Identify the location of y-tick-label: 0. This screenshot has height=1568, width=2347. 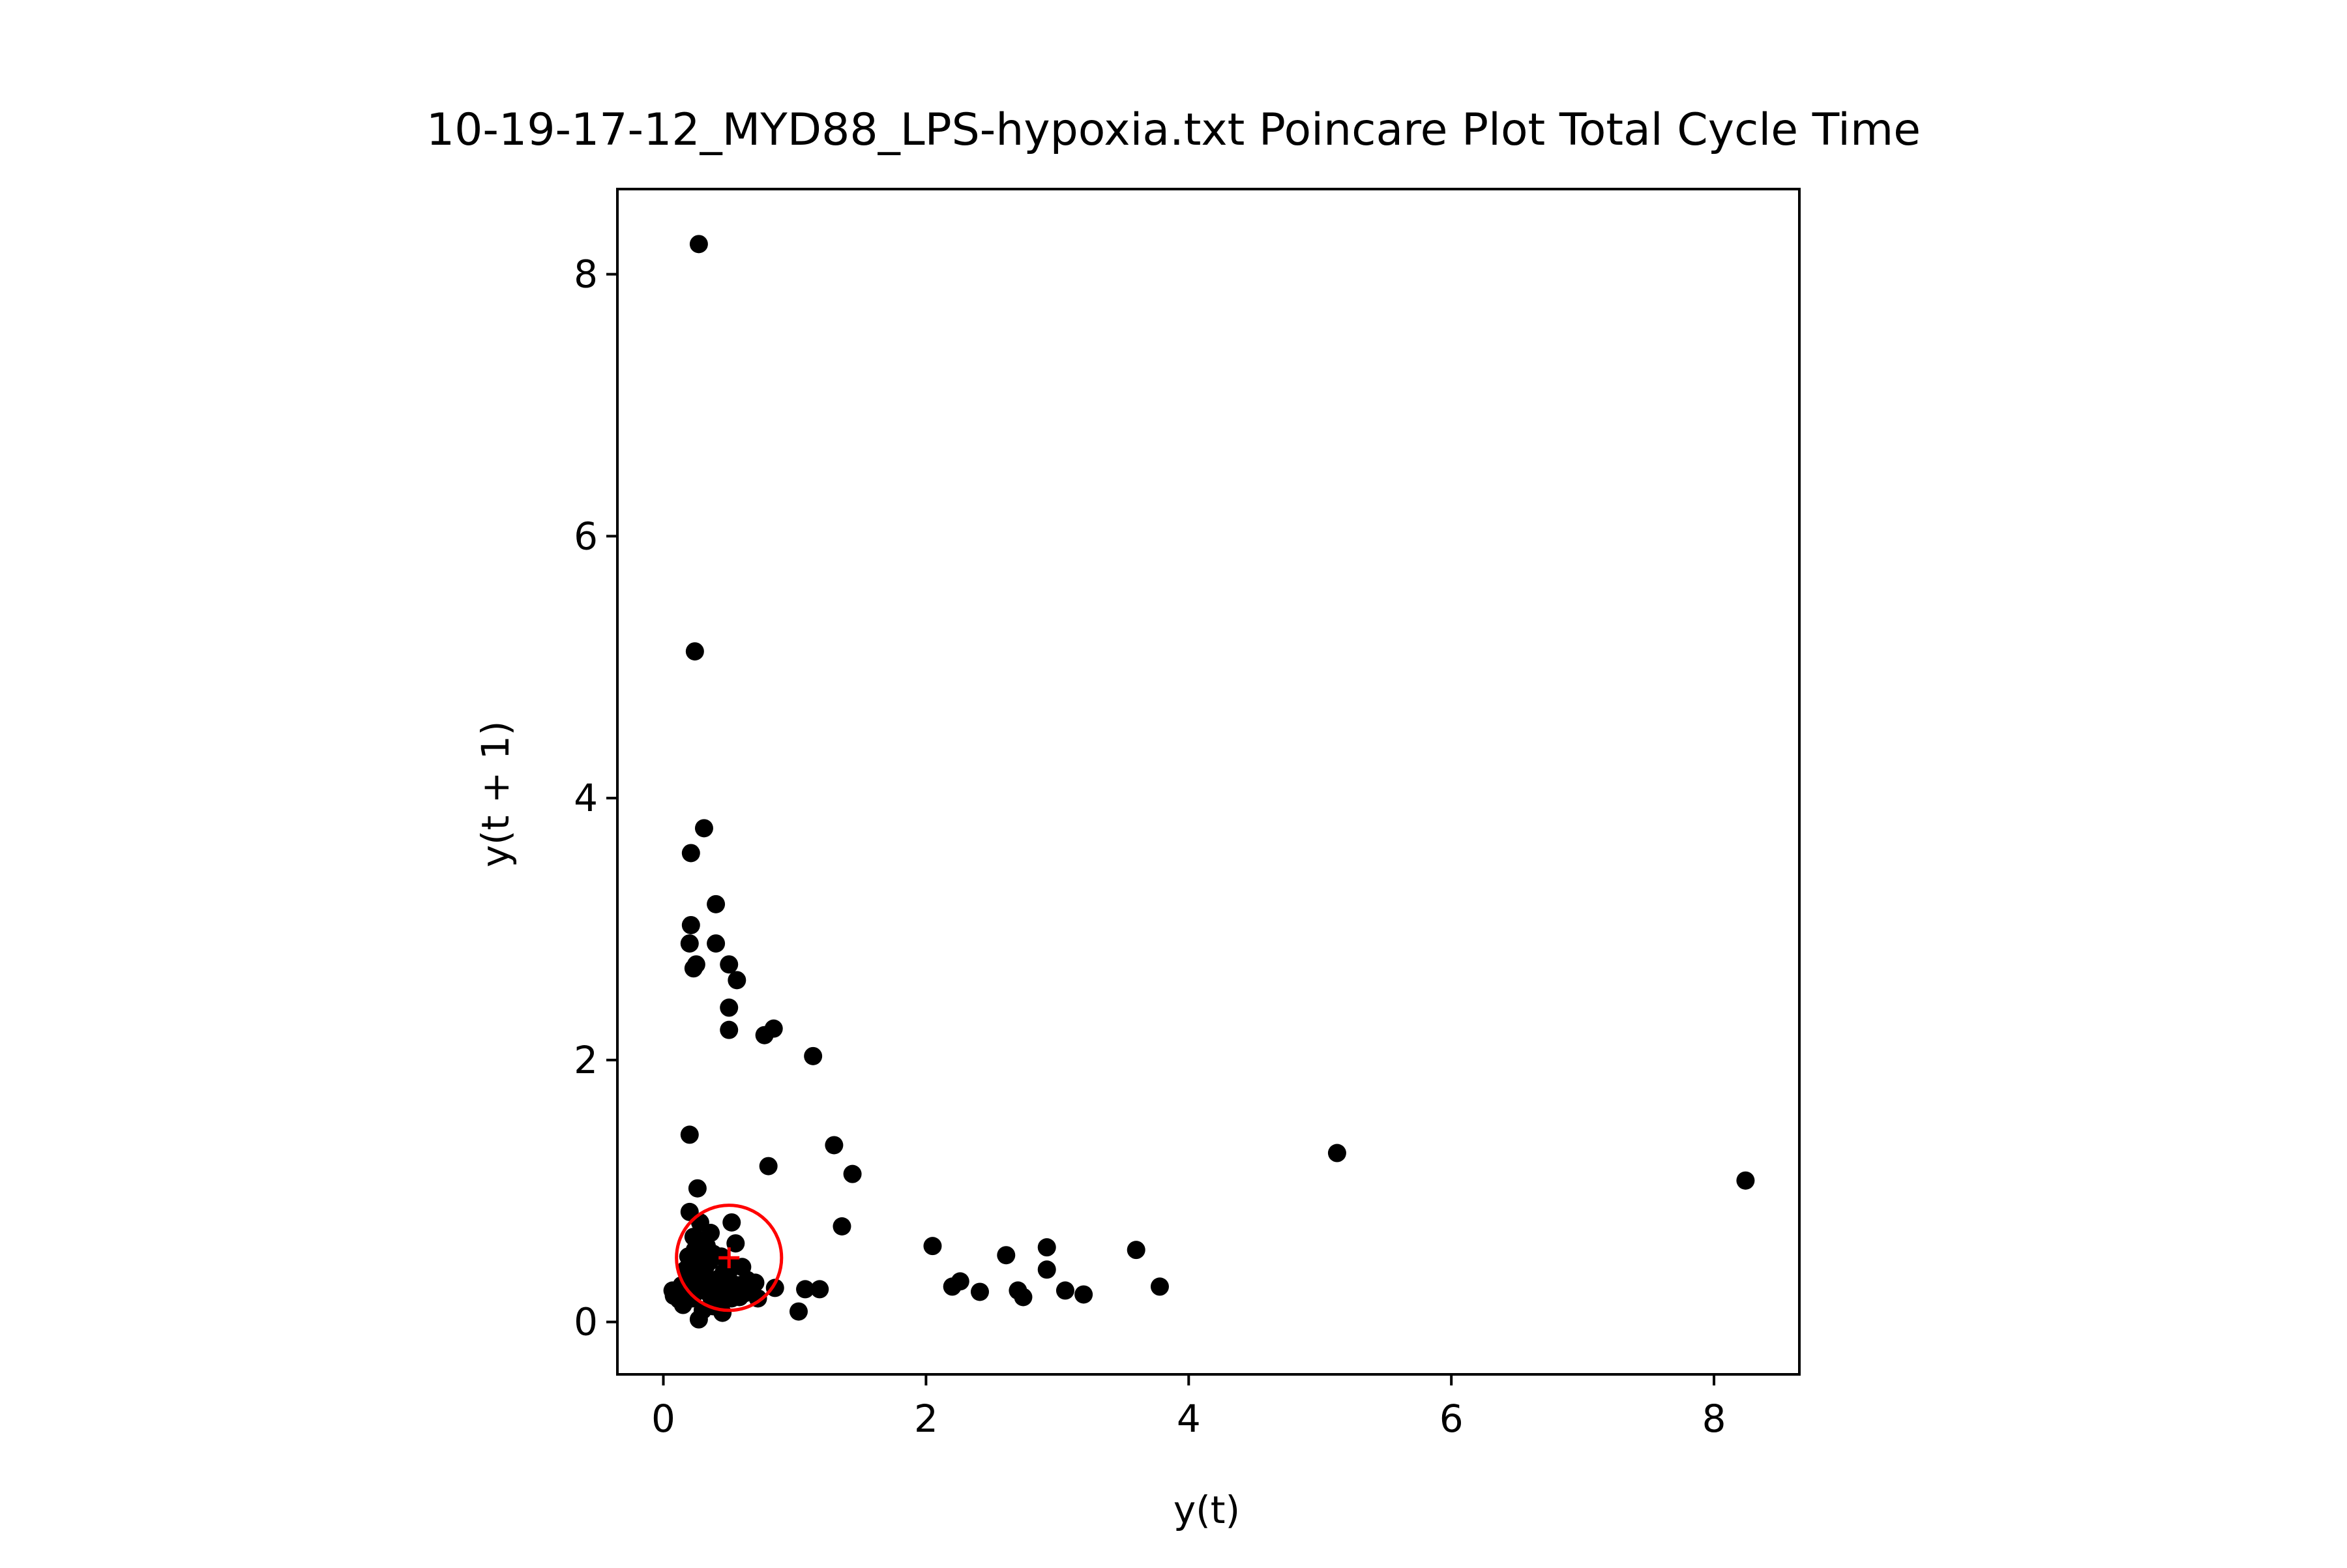
(586, 1322).